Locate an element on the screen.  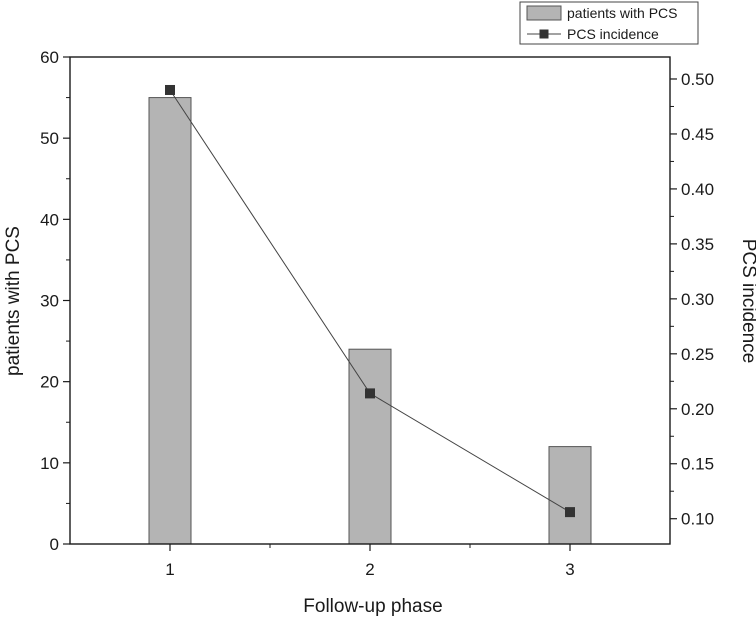
x-tick-label: 2 is located at coordinates (369, 569).